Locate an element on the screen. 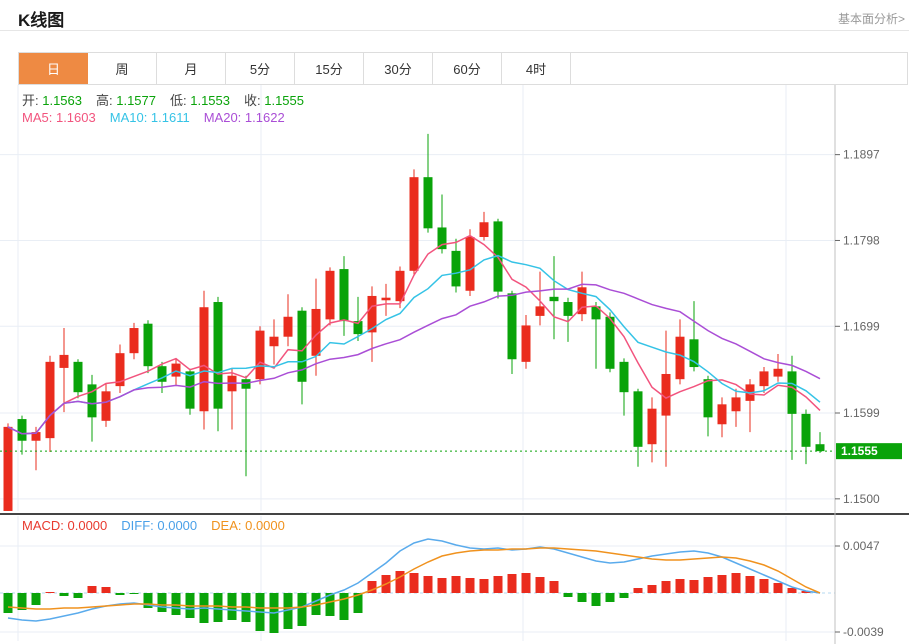 This screenshot has width=909, height=644. macd-item-1: DIFF: 0.0000 is located at coordinates (159, 525).